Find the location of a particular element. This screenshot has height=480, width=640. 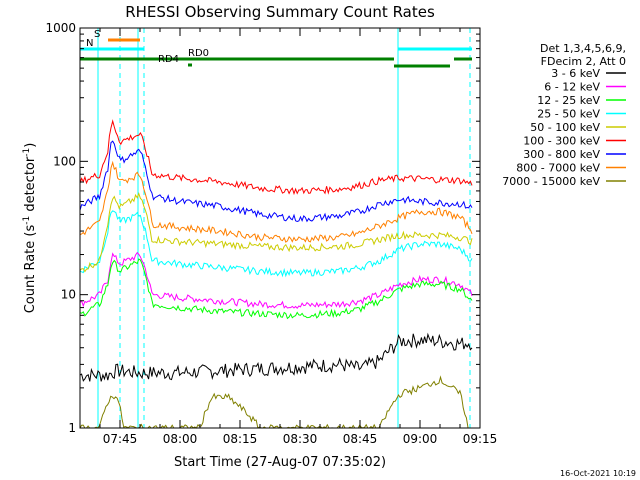

y-axis-label-middle: detector is located at coordinates (30, 186).